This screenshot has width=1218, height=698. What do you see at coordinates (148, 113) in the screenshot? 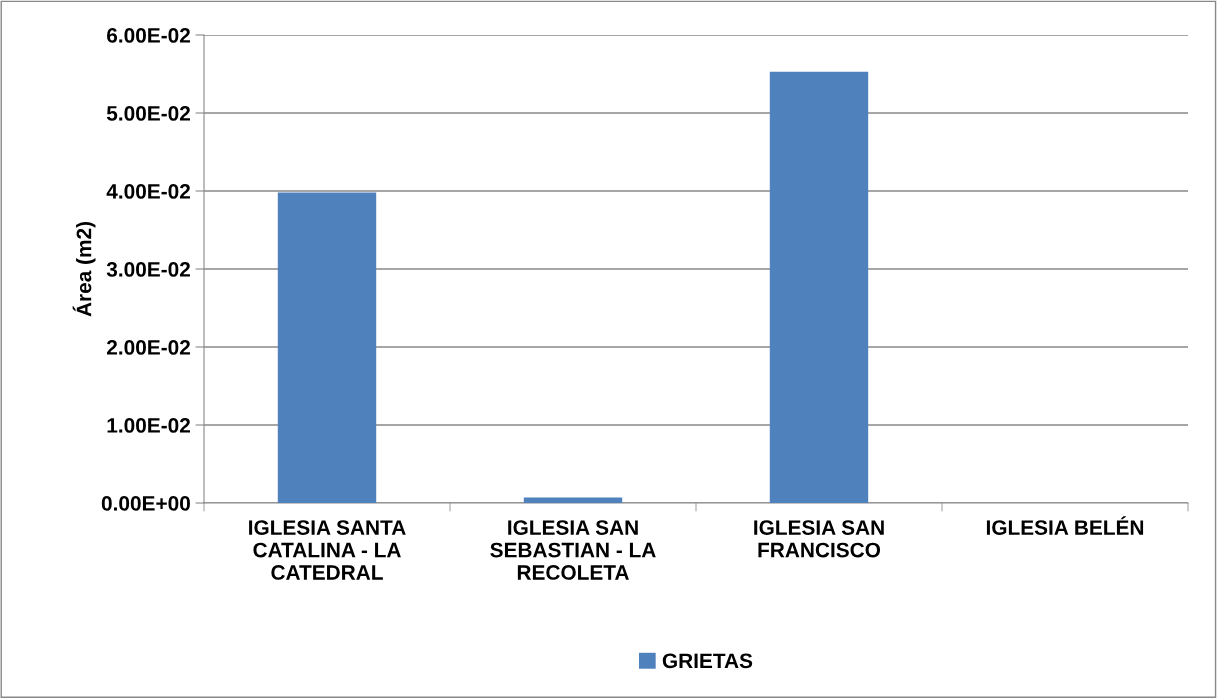
I see `y-tick-label: 5.00E-02` at bounding box center [148, 113].